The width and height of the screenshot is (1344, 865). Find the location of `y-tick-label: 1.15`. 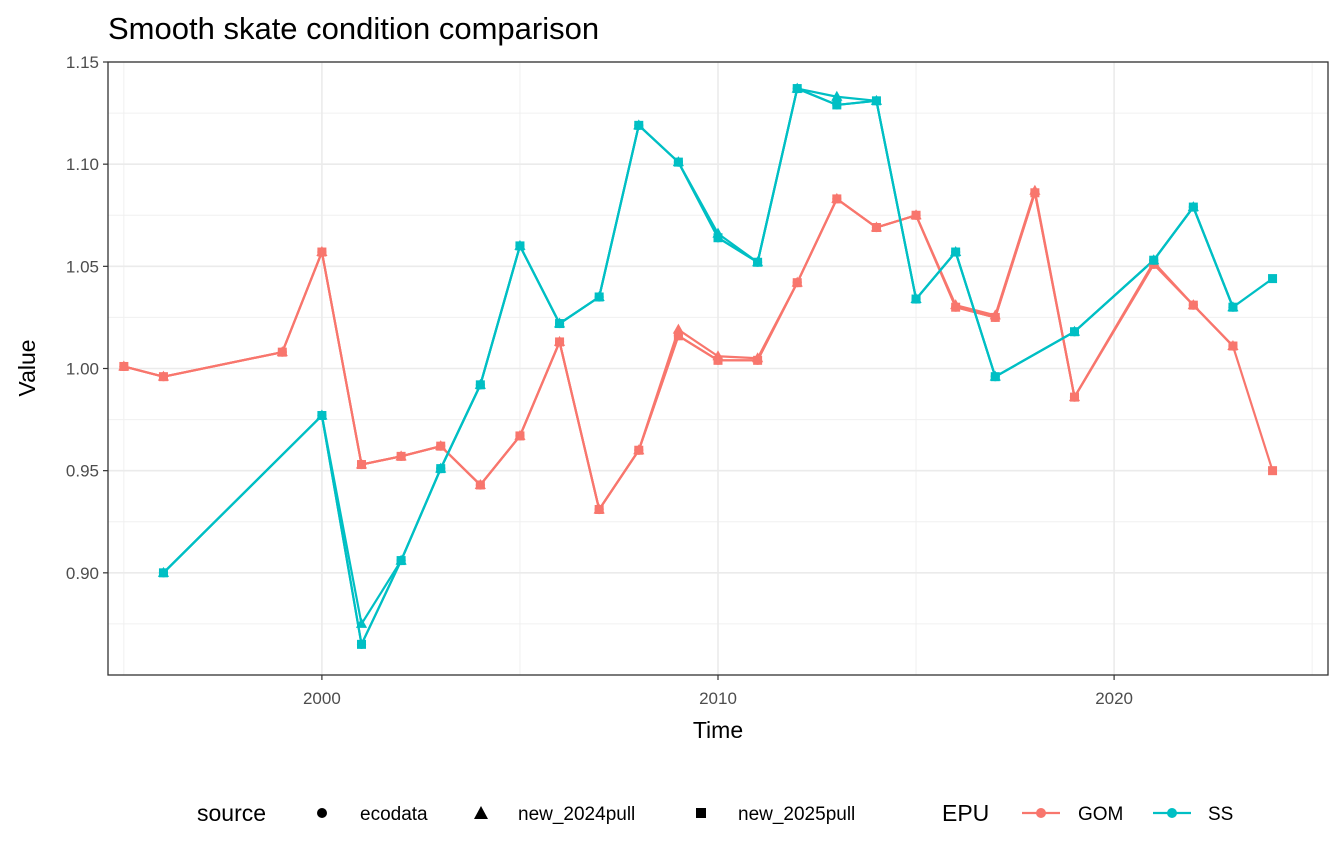

y-tick-label: 1.15 is located at coordinates (82, 62).